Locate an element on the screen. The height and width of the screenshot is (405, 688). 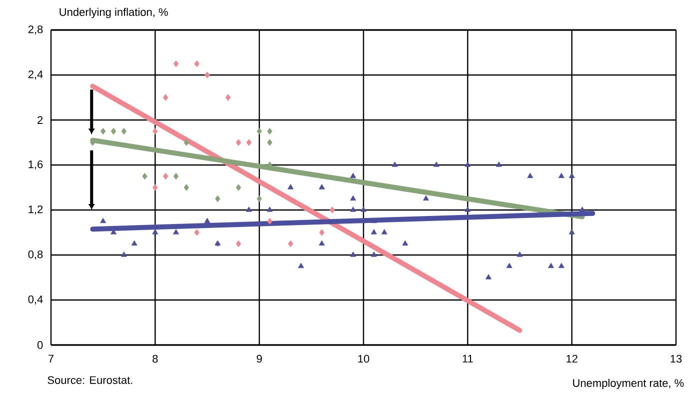
x-tick-label: 10 is located at coordinates (364, 358).